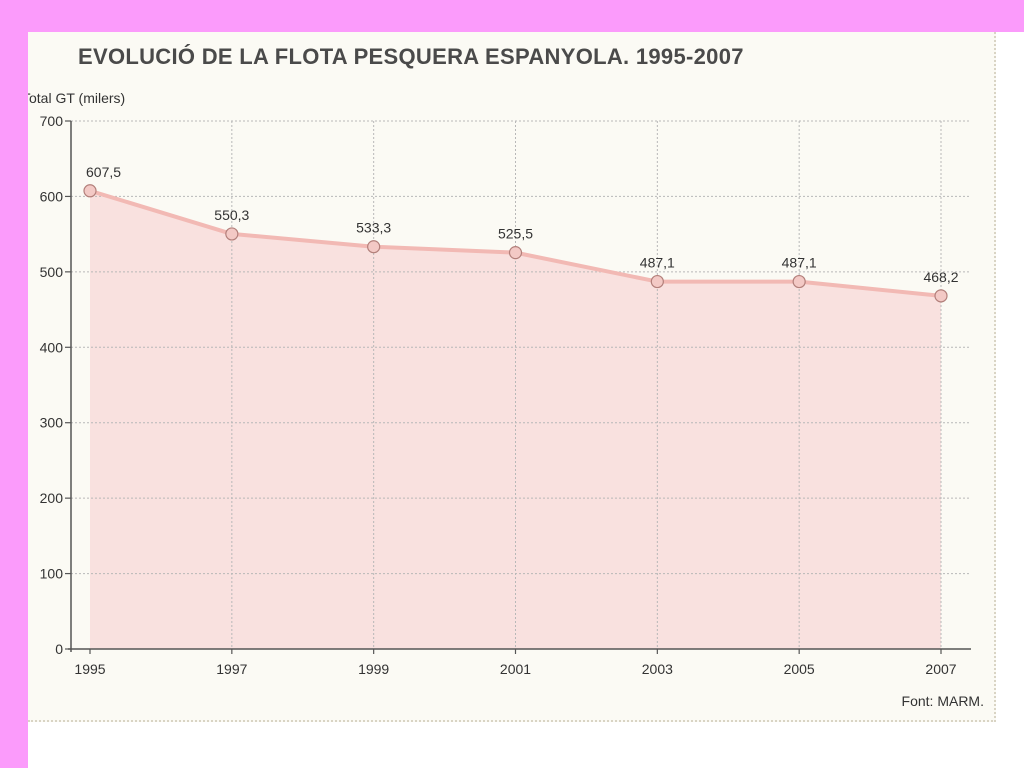 The width and height of the screenshot is (1024, 768). I want to click on y-tick-label: 500, so click(52, 272).